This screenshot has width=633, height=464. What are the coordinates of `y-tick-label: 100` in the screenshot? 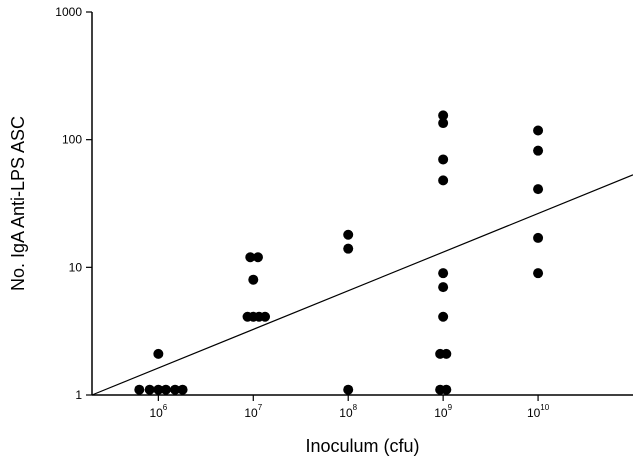 It's located at (72, 140).